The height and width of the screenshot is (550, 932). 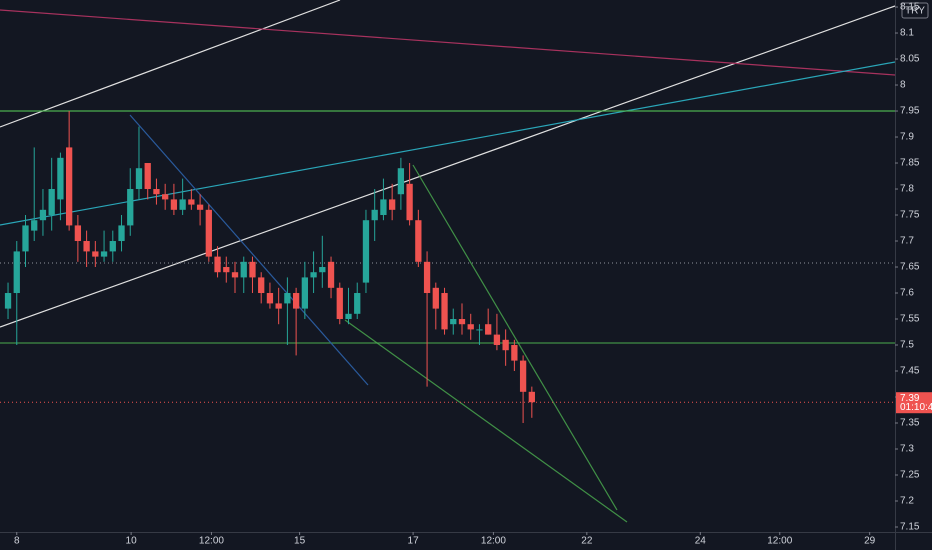 I want to click on y-tick-label: 7.6, so click(x=907, y=293).